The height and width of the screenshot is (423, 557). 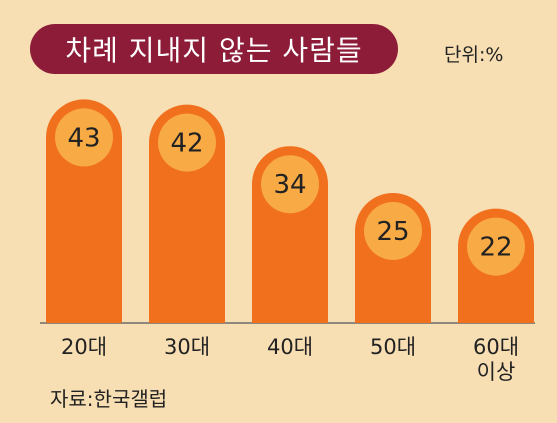 I want to click on bar-group: 25, so click(x=393, y=258).